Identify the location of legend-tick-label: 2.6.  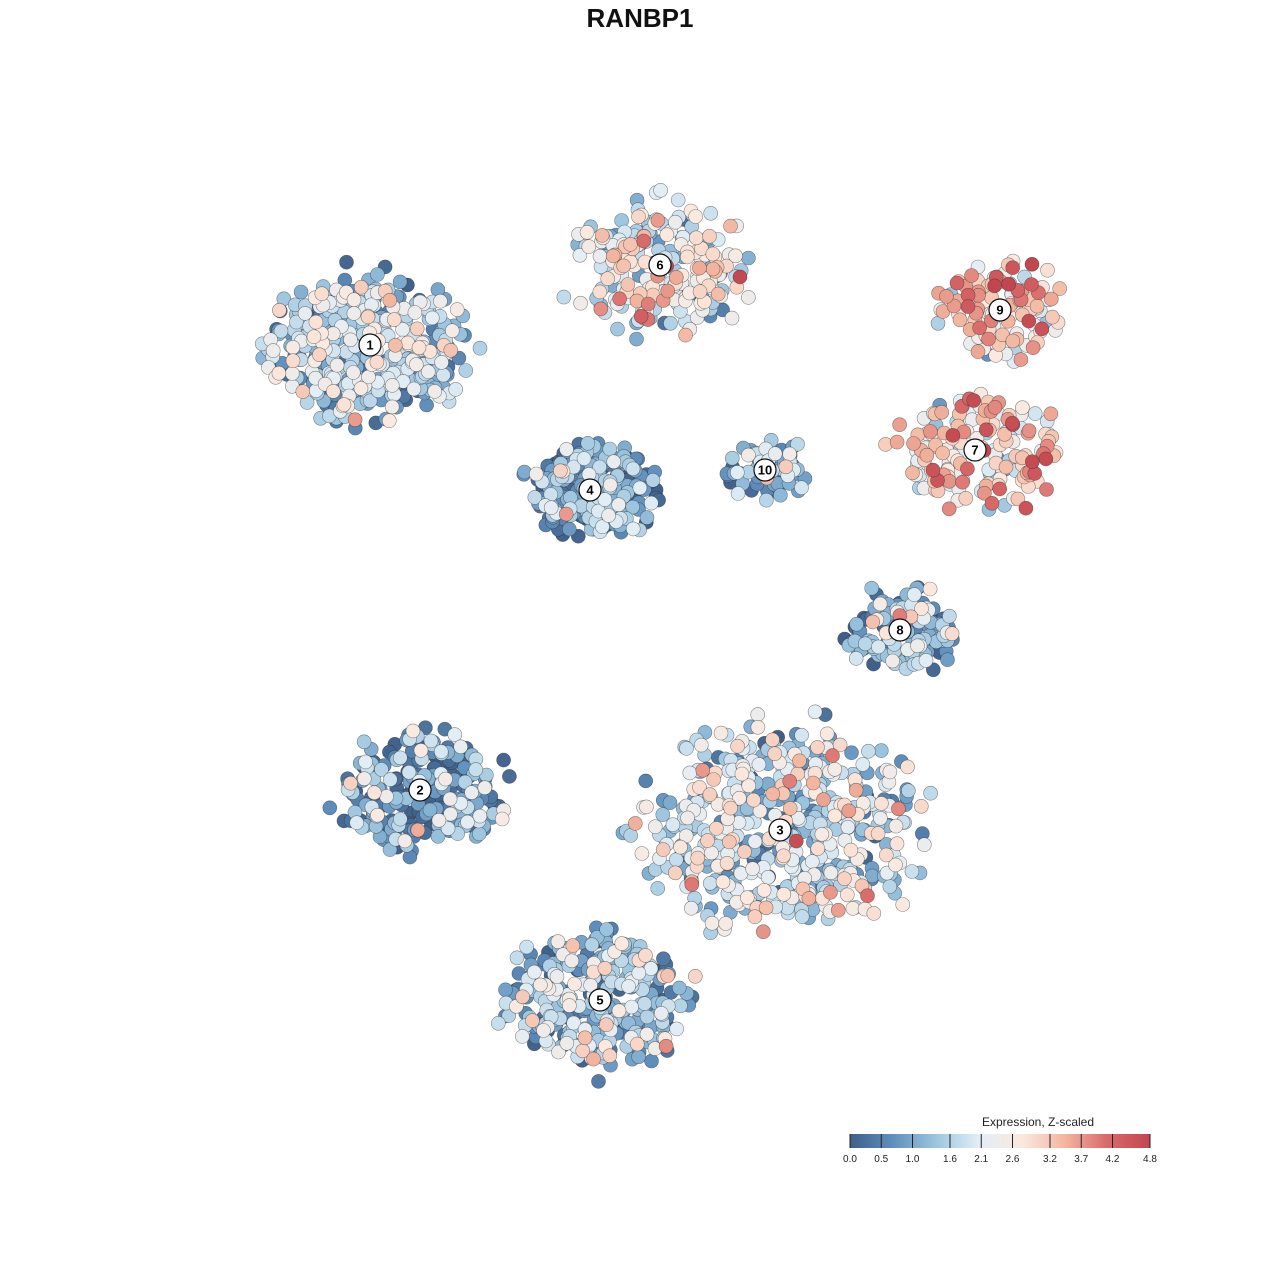
(1013, 1159).